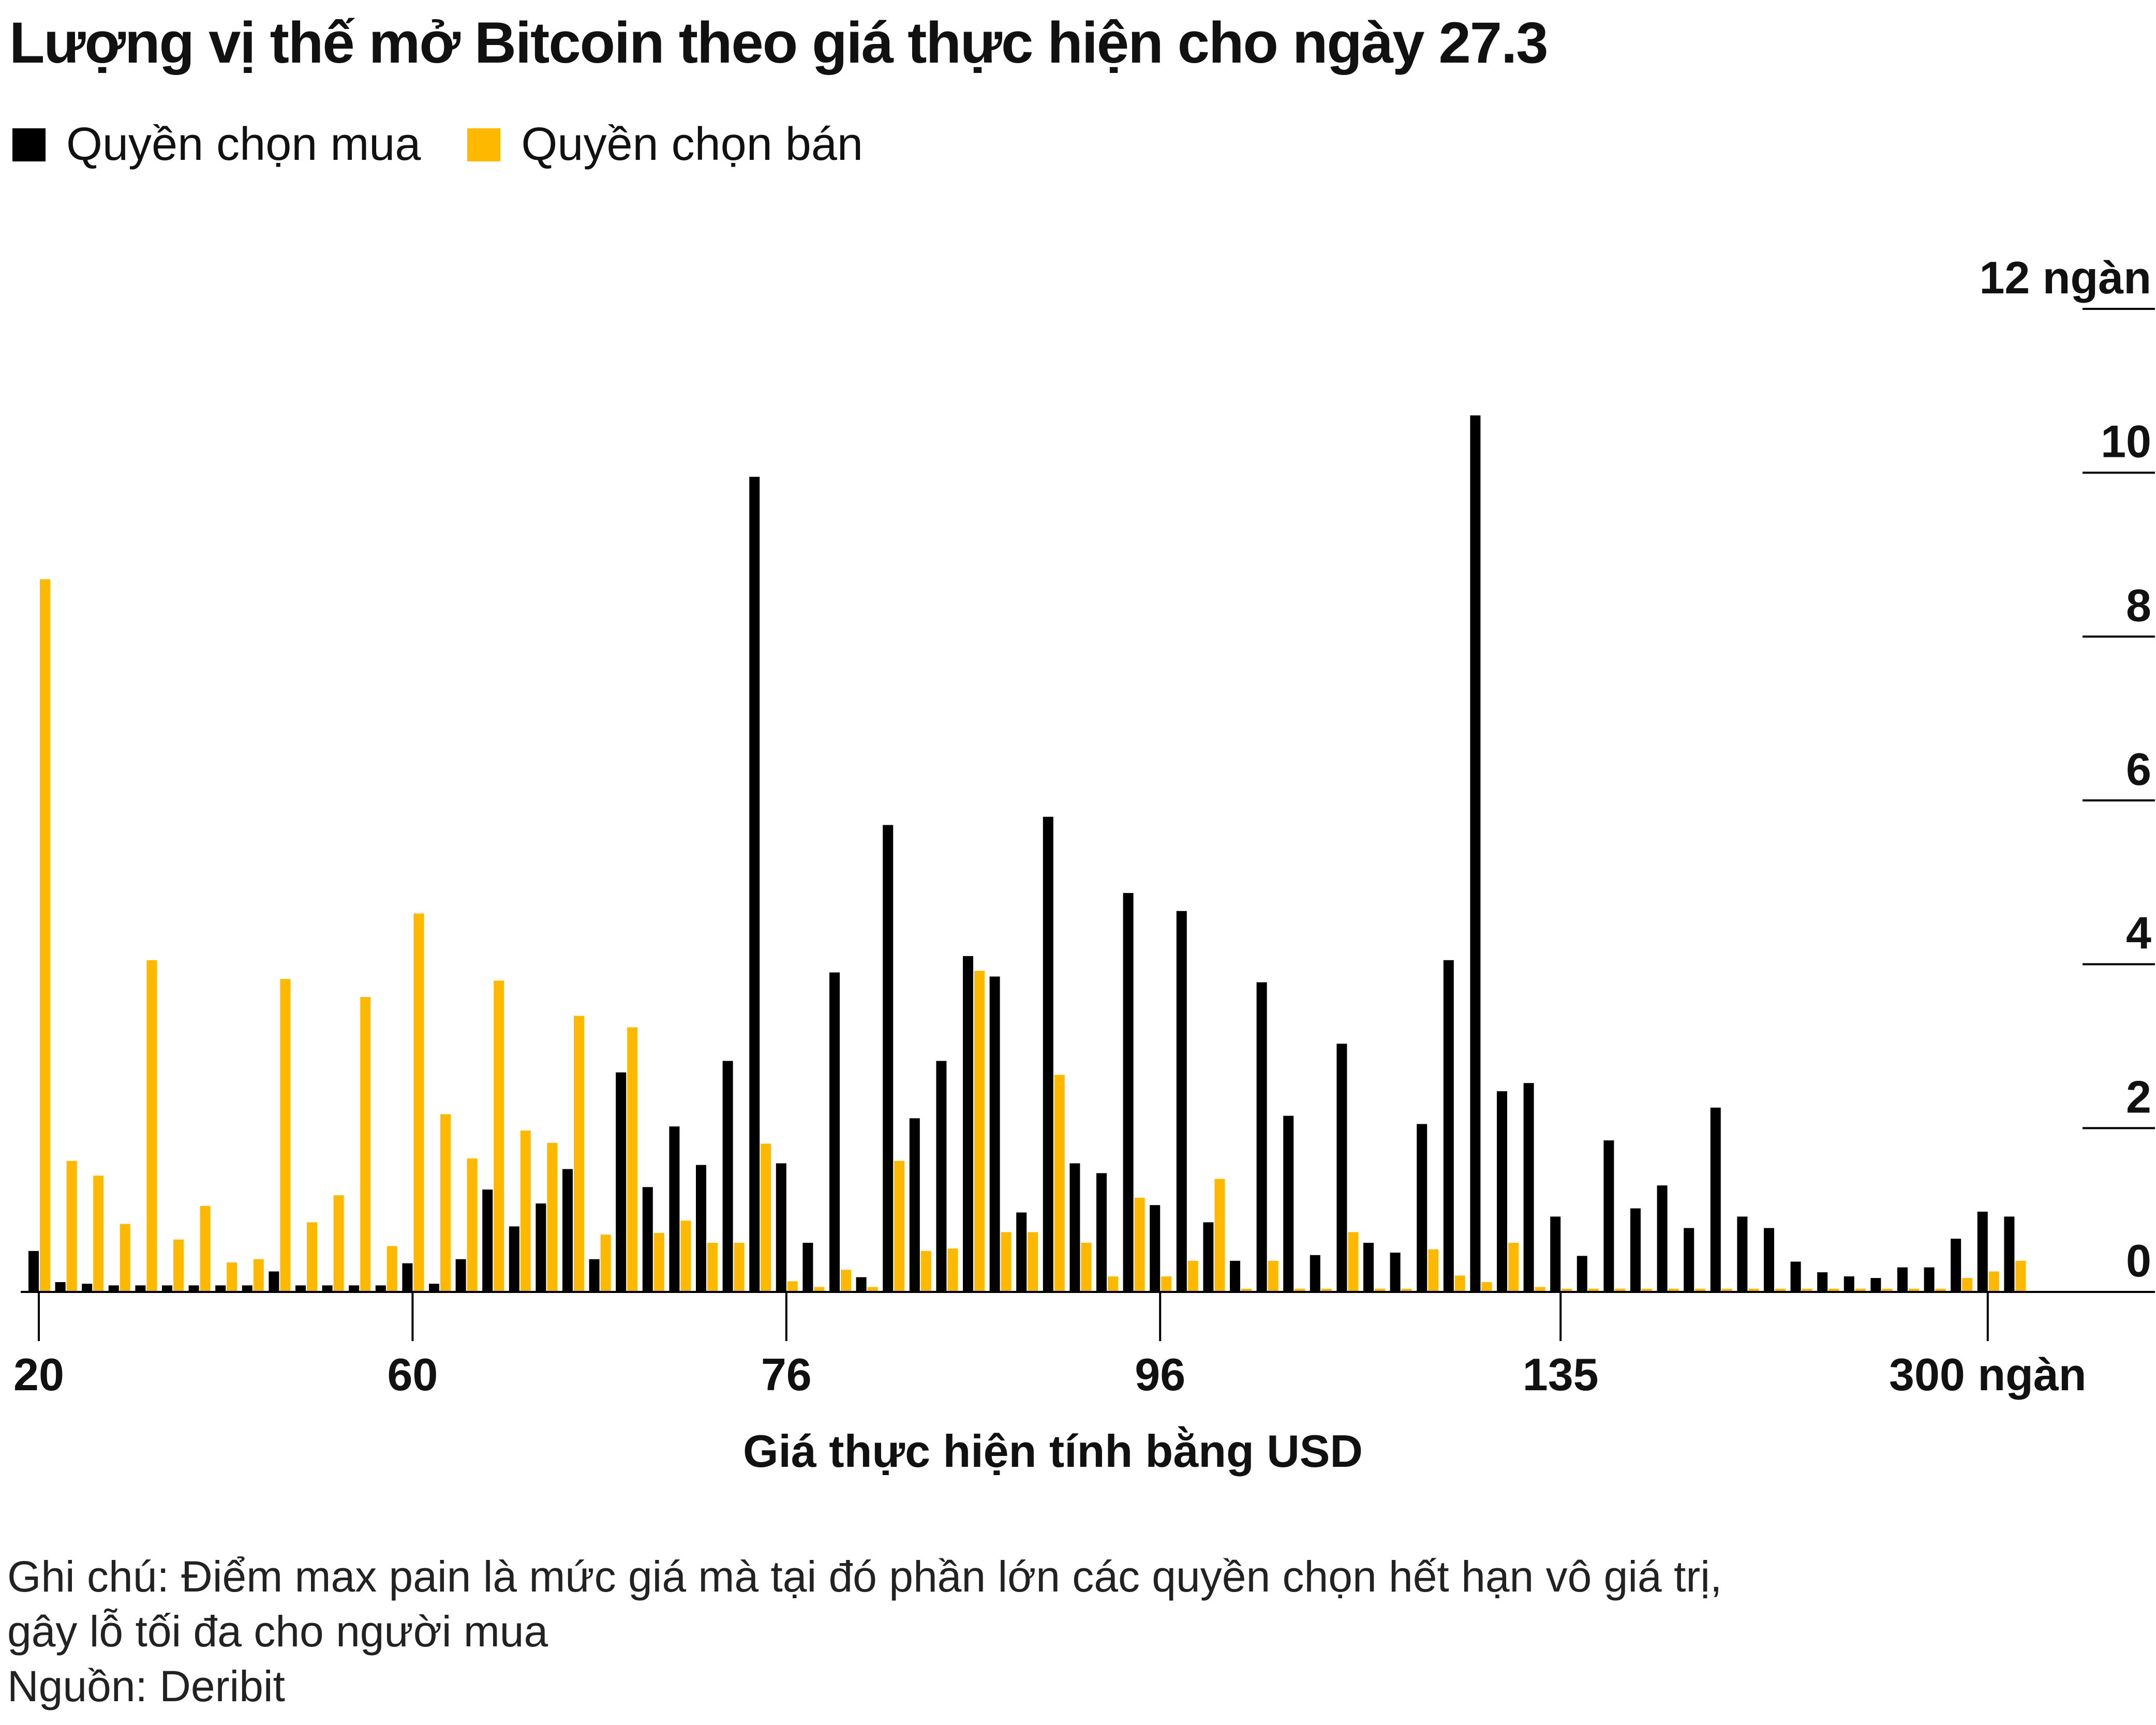  What do you see at coordinates (484, 144) in the screenshot?
I see `legend-swatch-puts` at bounding box center [484, 144].